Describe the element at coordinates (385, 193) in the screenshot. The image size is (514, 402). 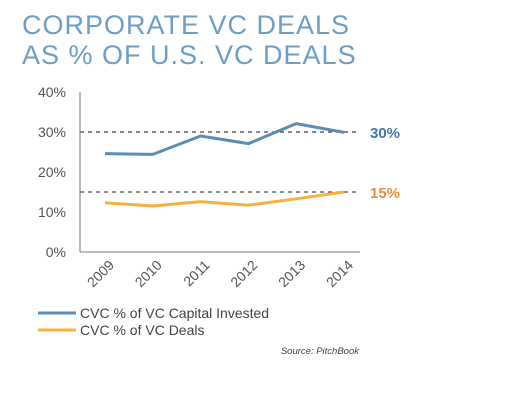
I see `end-label-1: 15%` at that location.